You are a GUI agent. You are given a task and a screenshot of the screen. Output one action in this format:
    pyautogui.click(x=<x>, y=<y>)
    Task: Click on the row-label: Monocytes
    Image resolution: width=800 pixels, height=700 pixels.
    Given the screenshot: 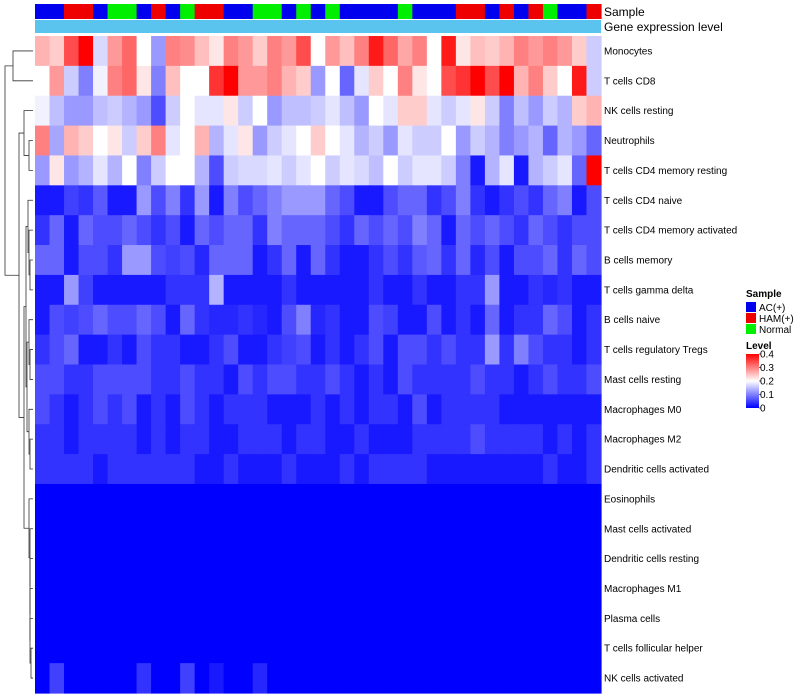 What is the action you would take?
    pyautogui.click(x=628, y=51)
    